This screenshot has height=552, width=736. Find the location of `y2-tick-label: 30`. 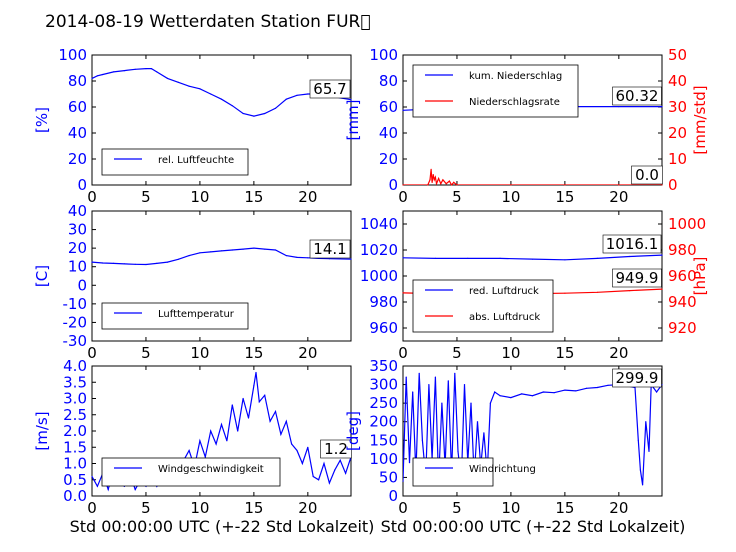

y2-tick-label: 30 is located at coordinates (677, 107).